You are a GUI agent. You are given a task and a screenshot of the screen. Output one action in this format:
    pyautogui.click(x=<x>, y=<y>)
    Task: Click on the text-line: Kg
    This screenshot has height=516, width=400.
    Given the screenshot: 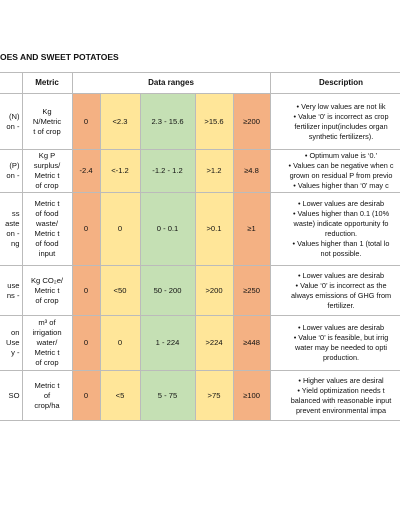 What is the action you would take?
    pyautogui.click(x=47, y=111)
    